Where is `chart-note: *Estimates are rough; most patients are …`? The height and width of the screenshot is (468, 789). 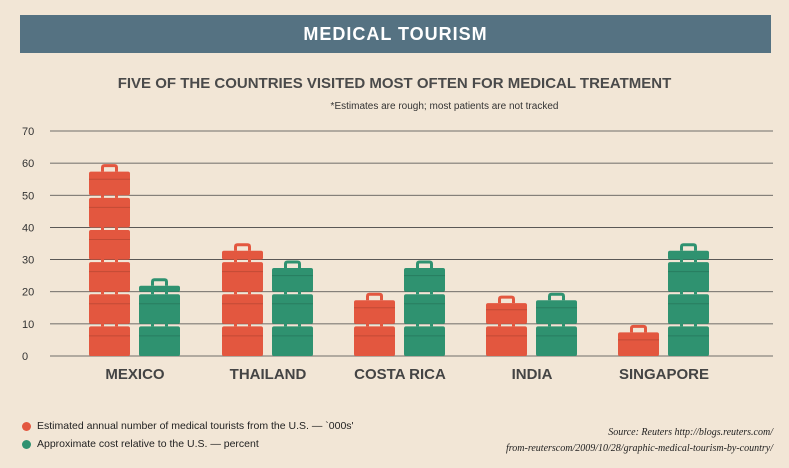 chart-note: *Estimates are rough; most patients are … is located at coordinates (444, 106).